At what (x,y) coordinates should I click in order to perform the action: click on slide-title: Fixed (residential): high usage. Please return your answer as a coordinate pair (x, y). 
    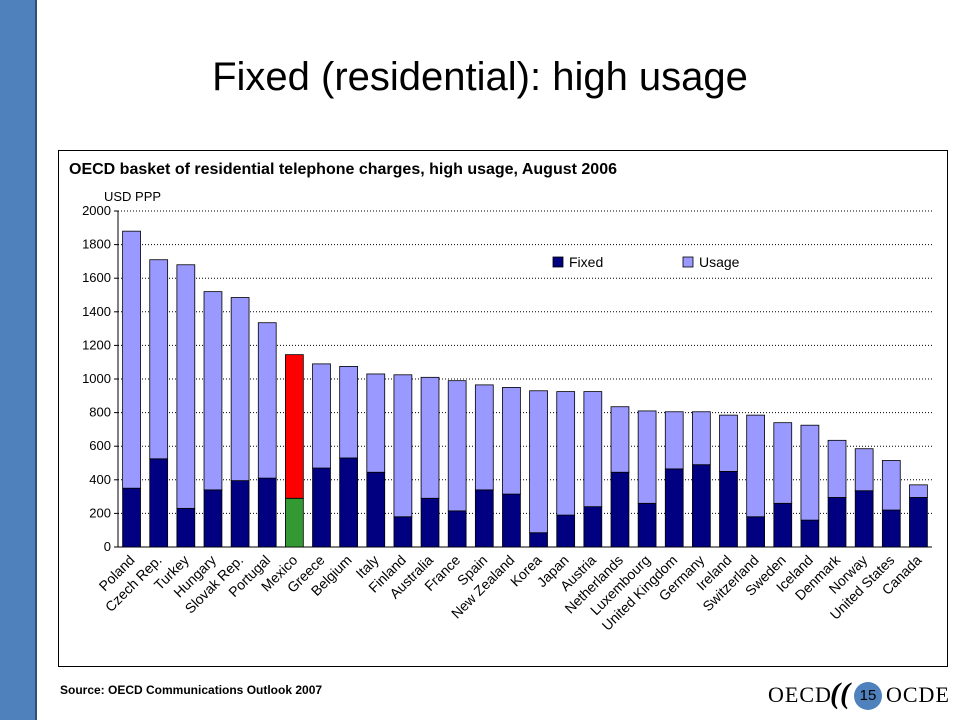
    Looking at the image, I should click on (480, 77).